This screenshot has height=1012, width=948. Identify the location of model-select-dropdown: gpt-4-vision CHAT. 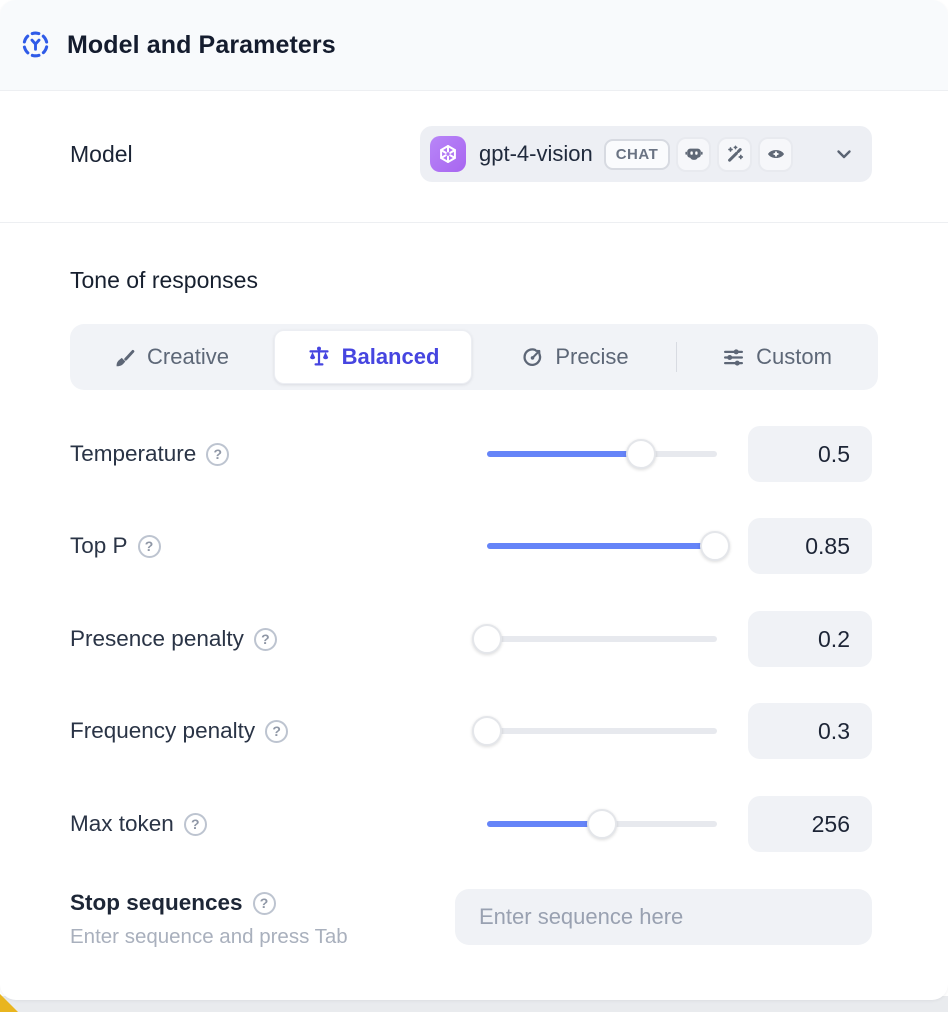
(646, 154).